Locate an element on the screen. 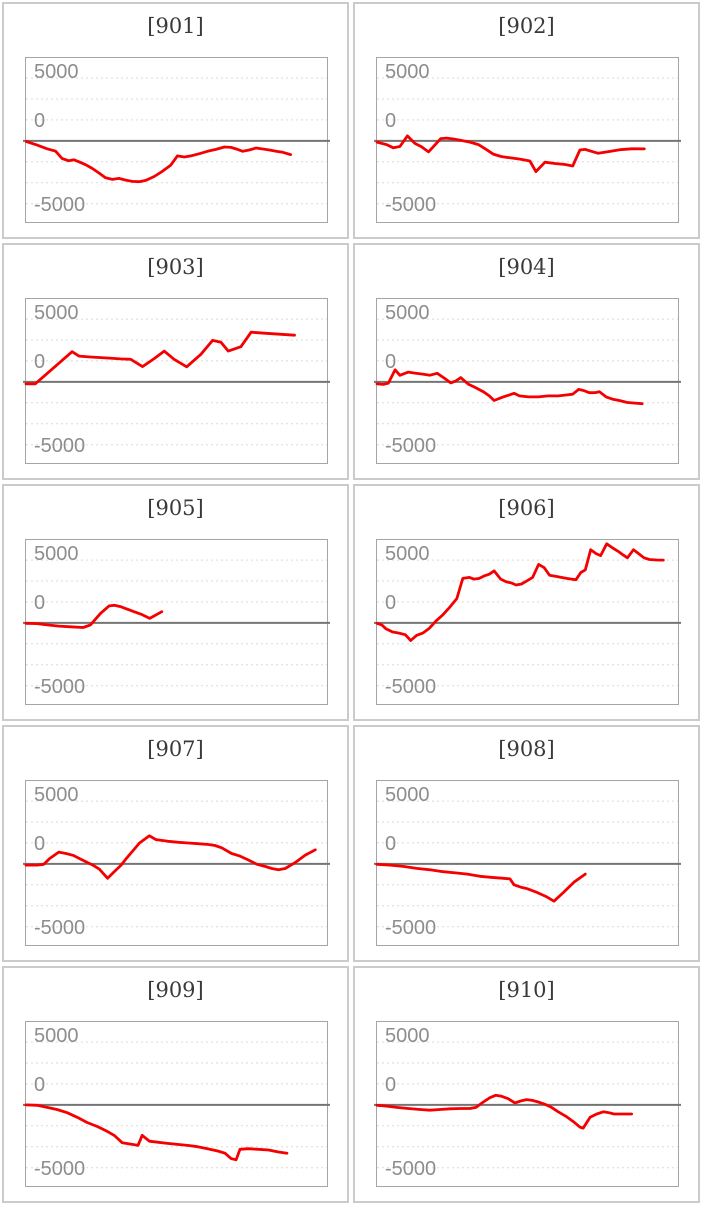 This screenshot has height=1205, width=703. chart-panel: [902] 5000 0 -5000 is located at coordinates (526, 120).